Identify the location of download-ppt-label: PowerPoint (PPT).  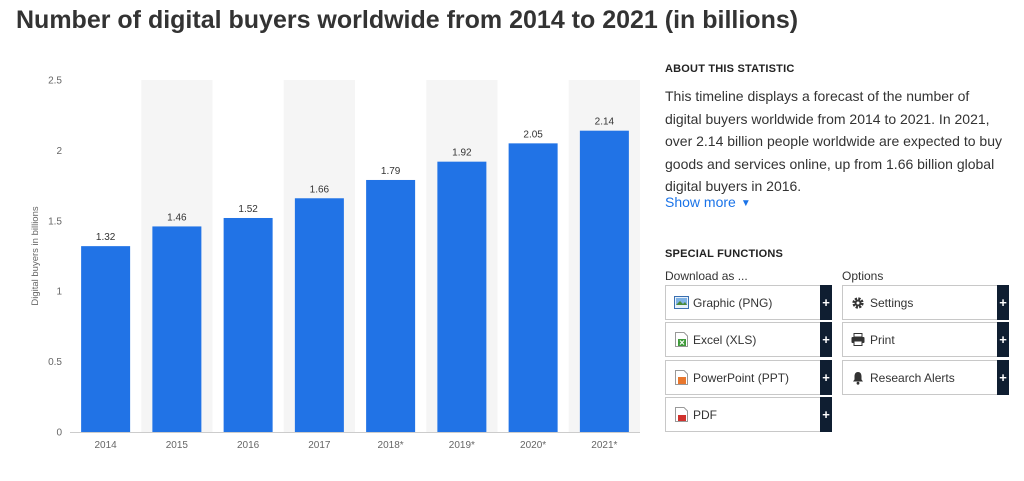
(741, 377).